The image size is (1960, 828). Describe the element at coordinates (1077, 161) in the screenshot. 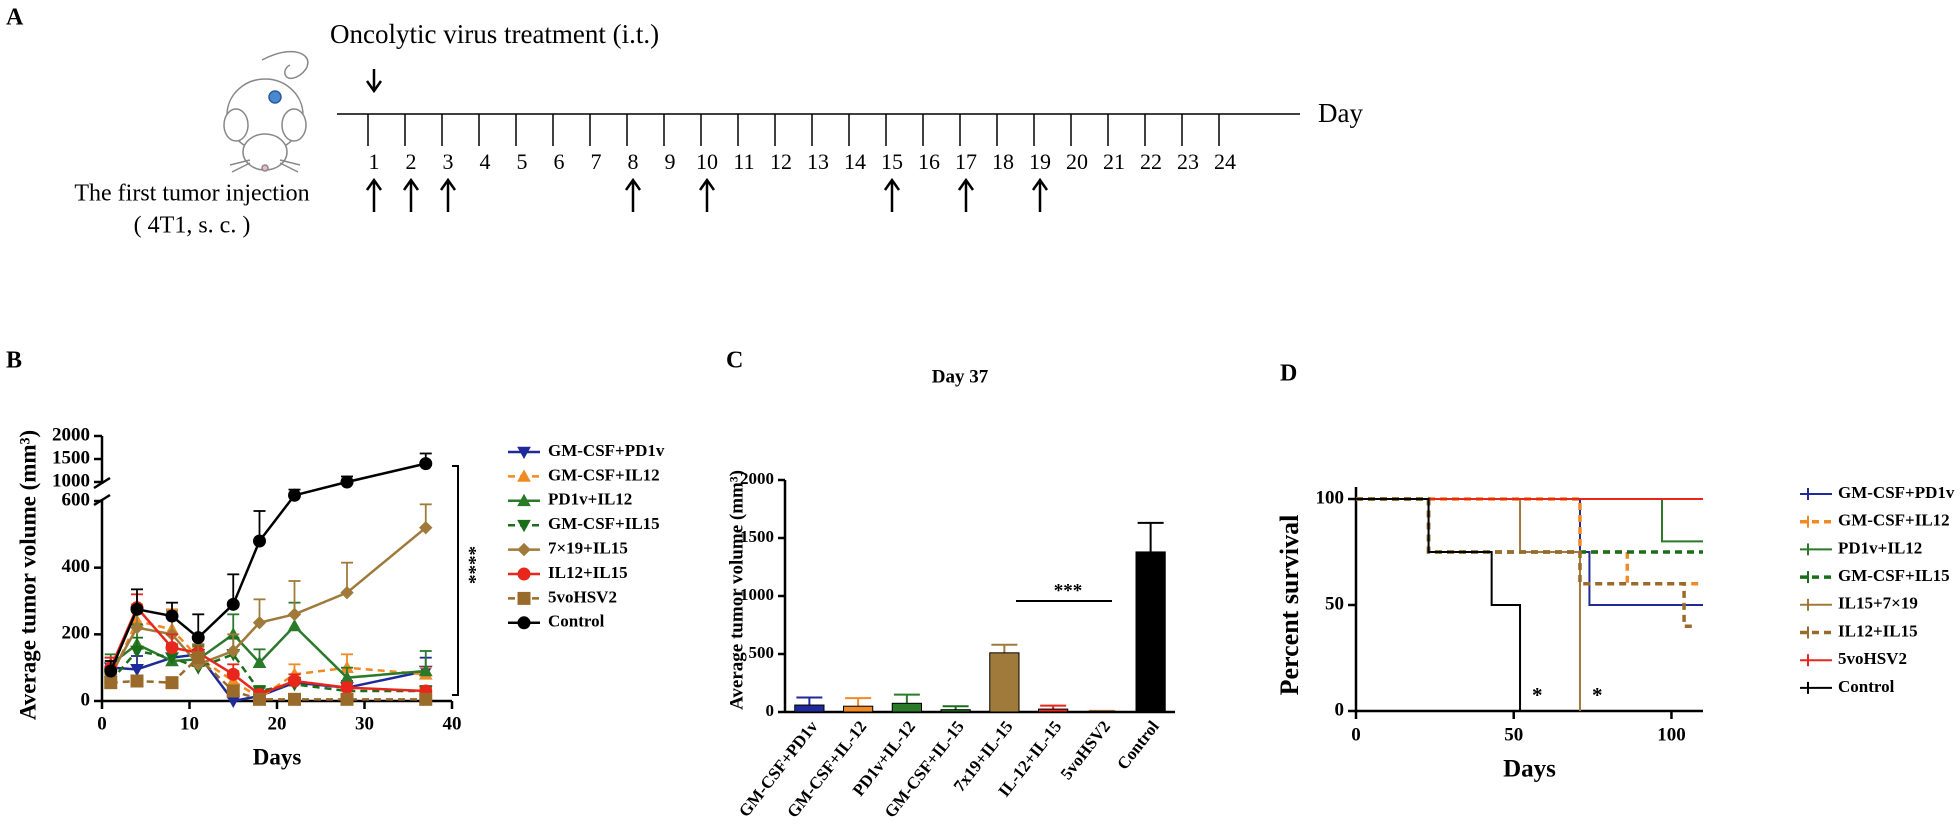

I see `timeline-day: 20` at that location.